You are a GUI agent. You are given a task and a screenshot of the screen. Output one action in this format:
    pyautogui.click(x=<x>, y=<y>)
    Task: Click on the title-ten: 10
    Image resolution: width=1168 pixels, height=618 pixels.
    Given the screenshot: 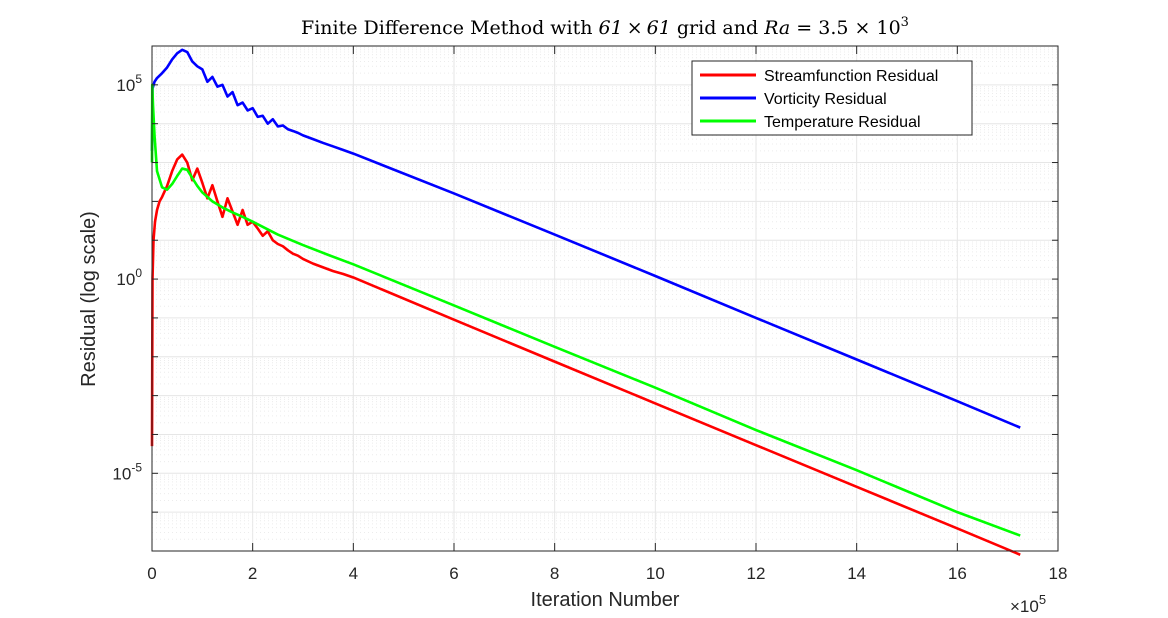 What is the action you would take?
    pyautogui.click(x=885, y=28)
    